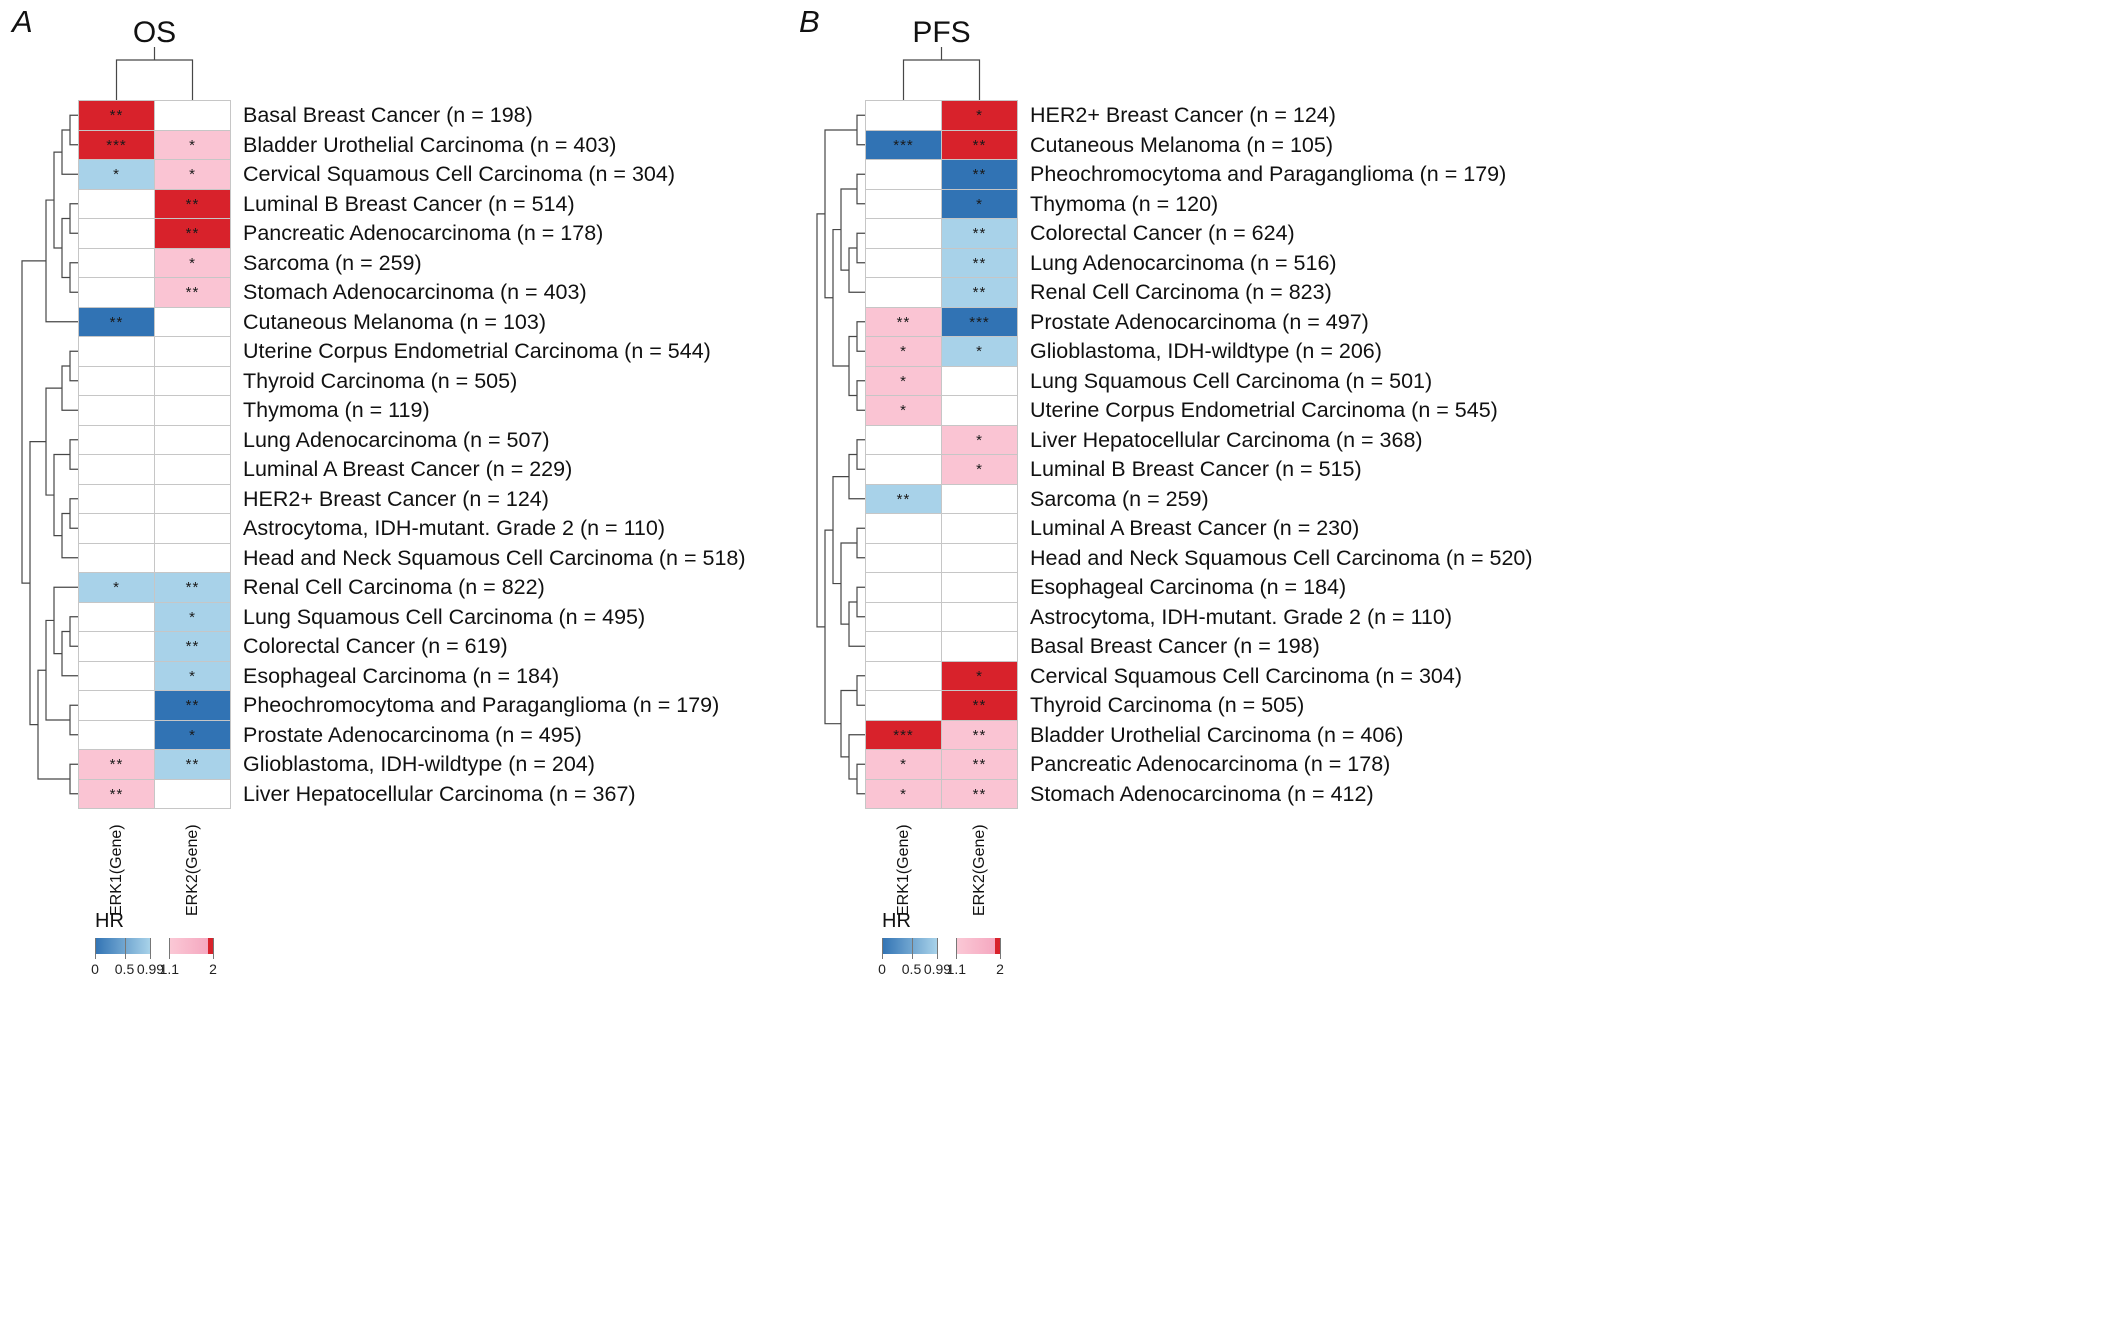 This screenshot has width=2126, height=1318. Describe the element at coordinates (95, 969) in the screenshot. I see `legend-tick-label: 0` at that location.